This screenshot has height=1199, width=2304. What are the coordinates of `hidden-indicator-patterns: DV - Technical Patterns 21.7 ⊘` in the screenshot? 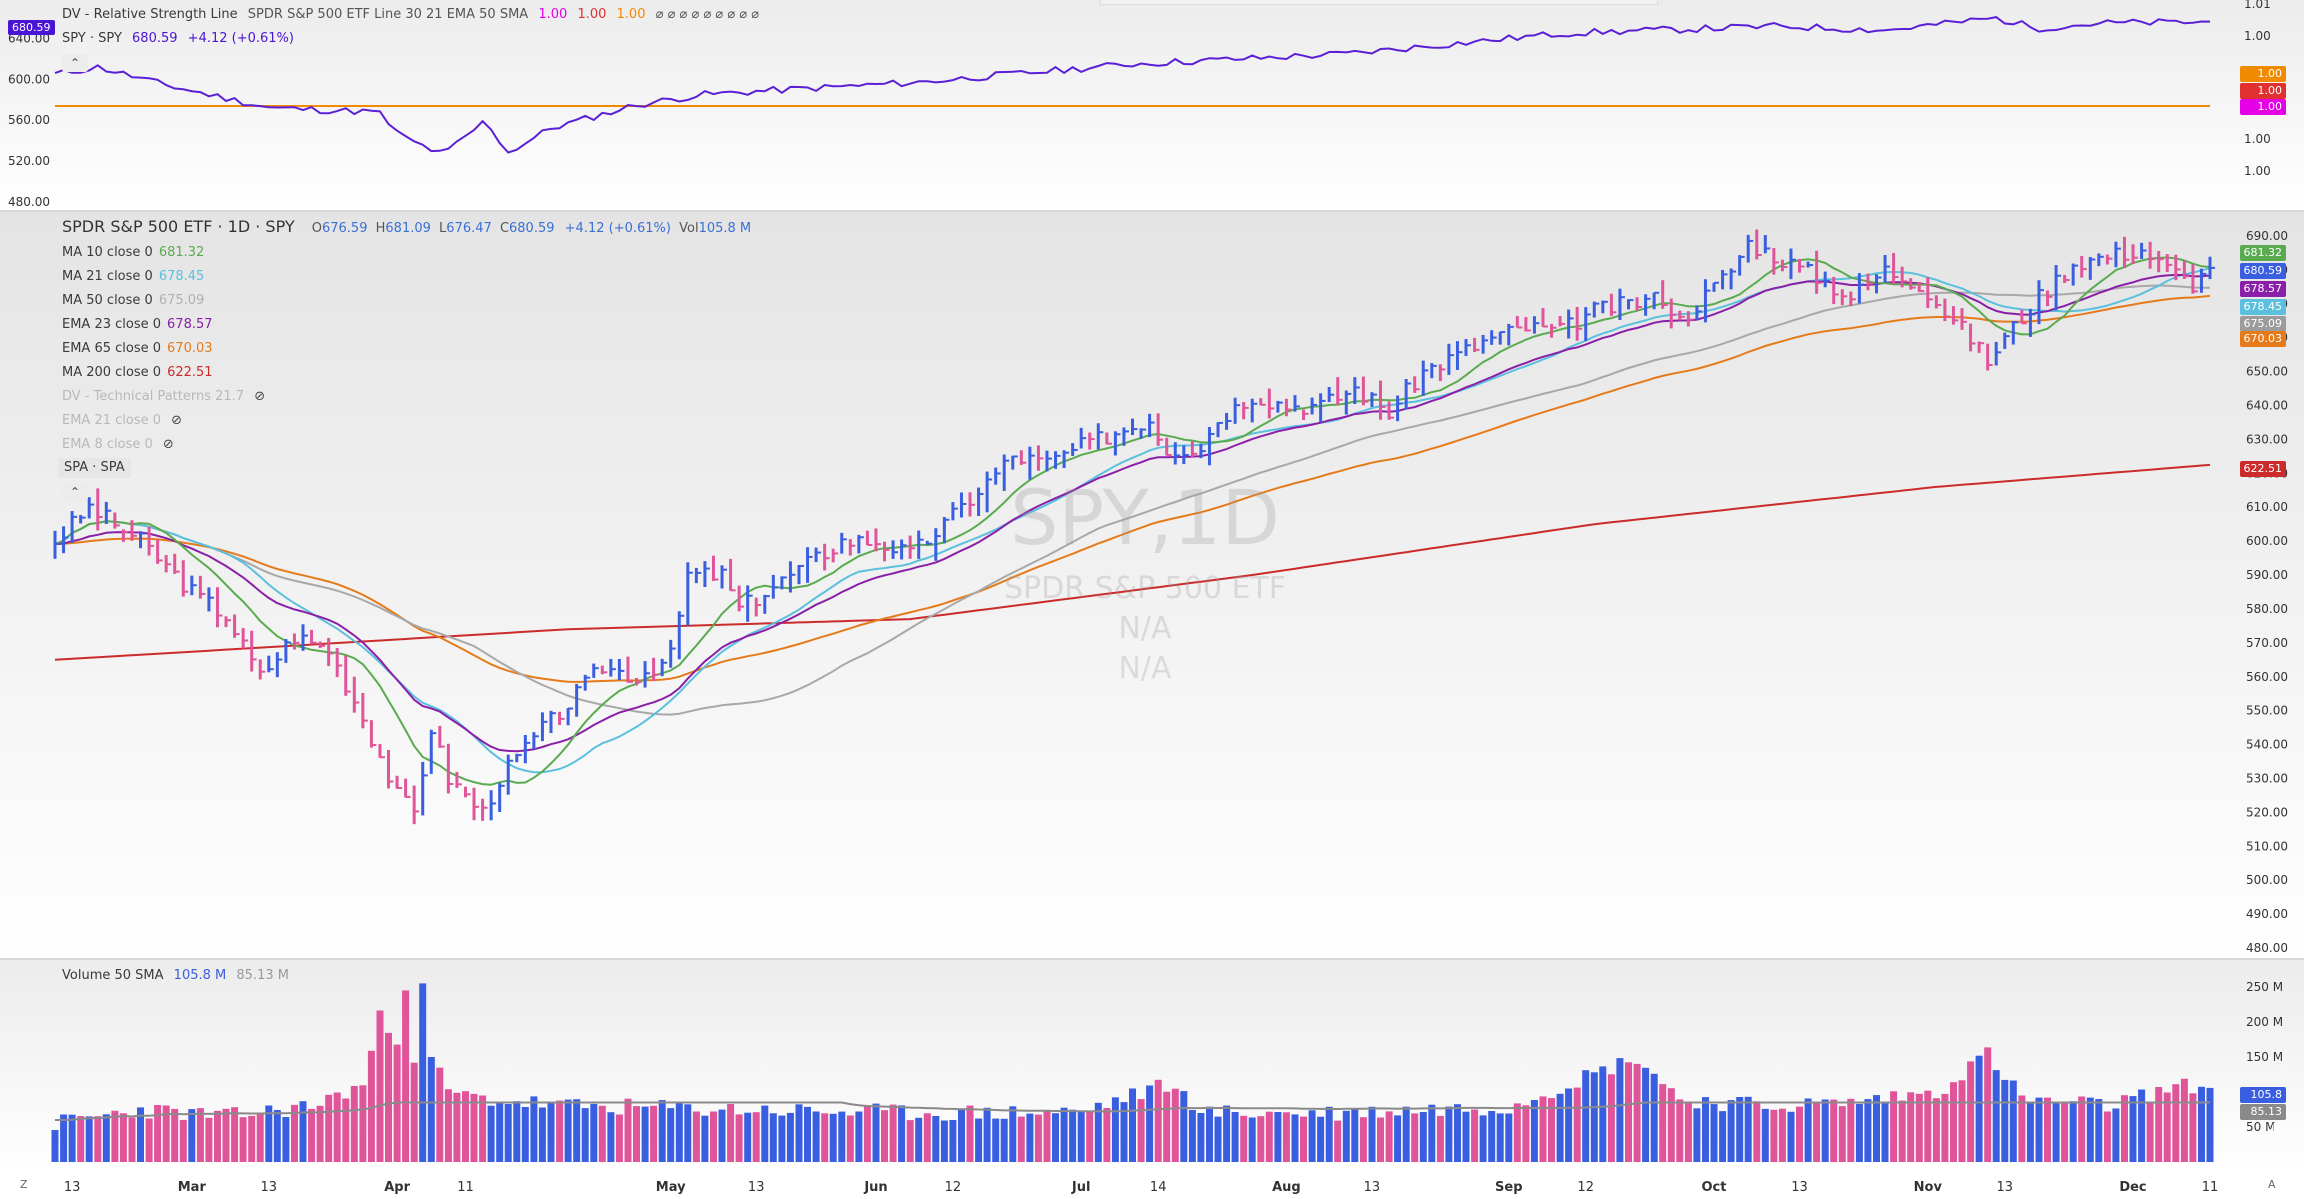 It's located at (163, 397).